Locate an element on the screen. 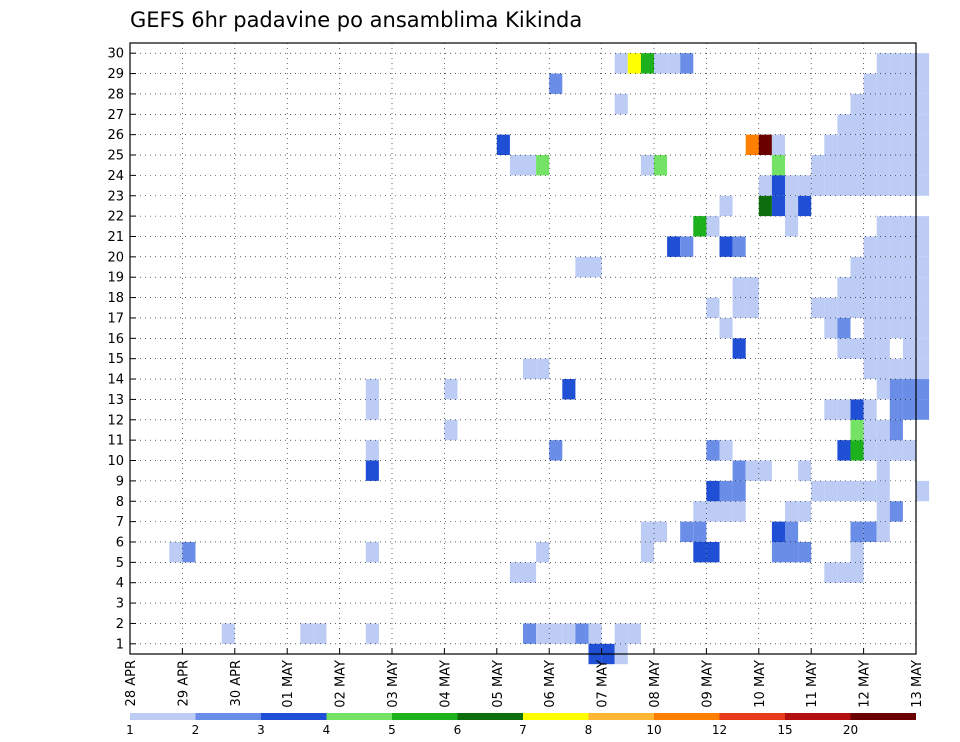  y-tick-label: 24 is located at coordinates (115, 176).